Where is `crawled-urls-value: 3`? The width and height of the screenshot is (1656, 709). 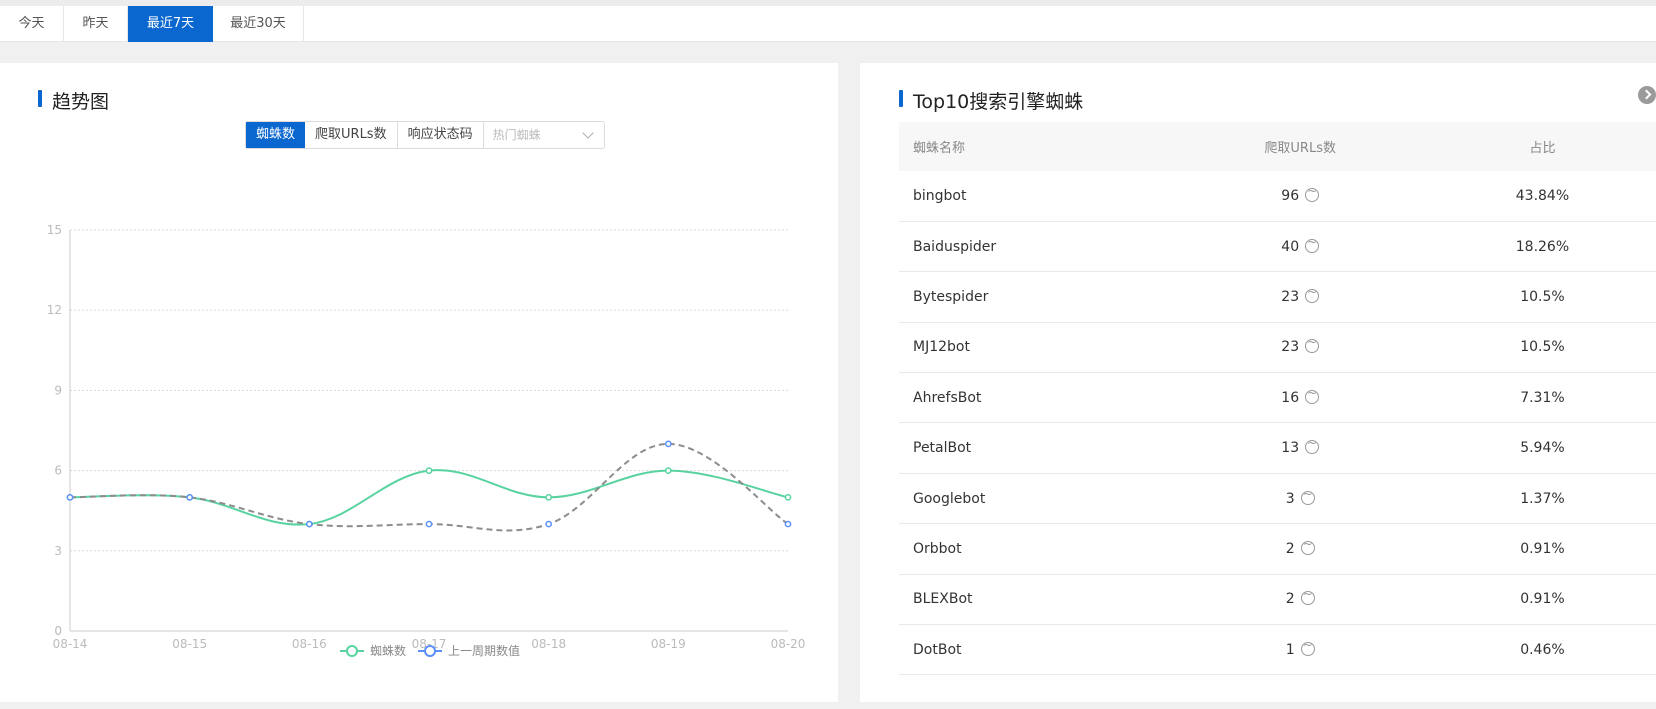
crawled-urls-value: 3 is located at coordinates (1290, 498).